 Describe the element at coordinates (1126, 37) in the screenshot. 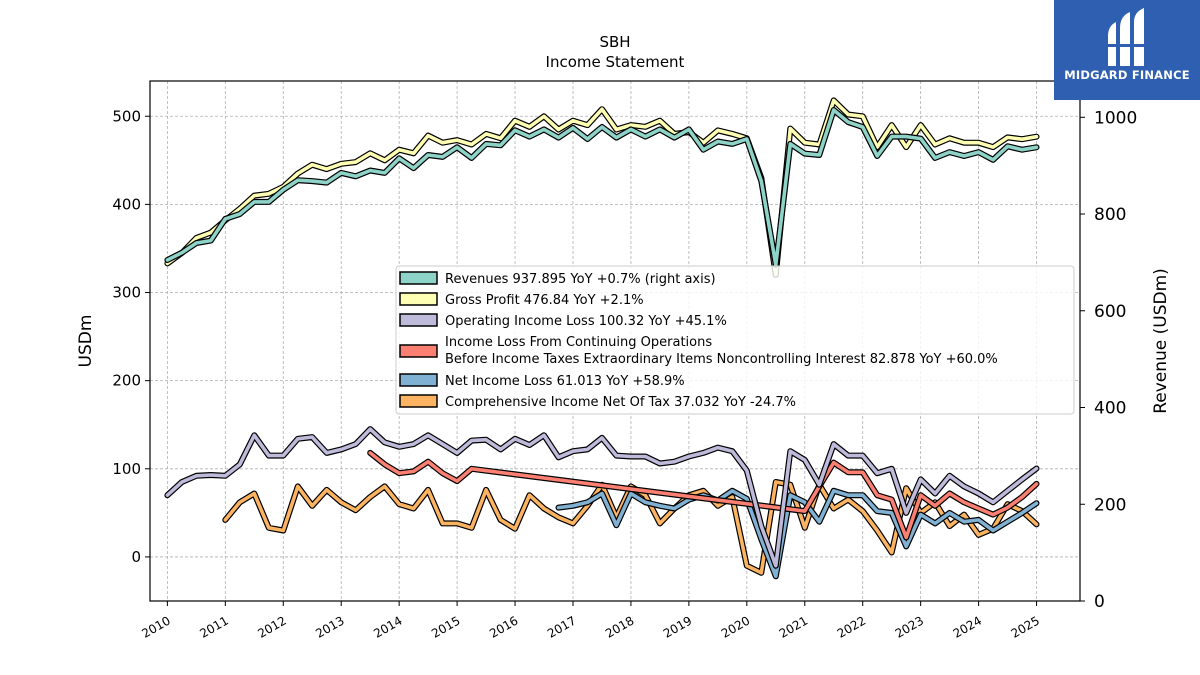

I see `midgard-logo-icon` at that location.